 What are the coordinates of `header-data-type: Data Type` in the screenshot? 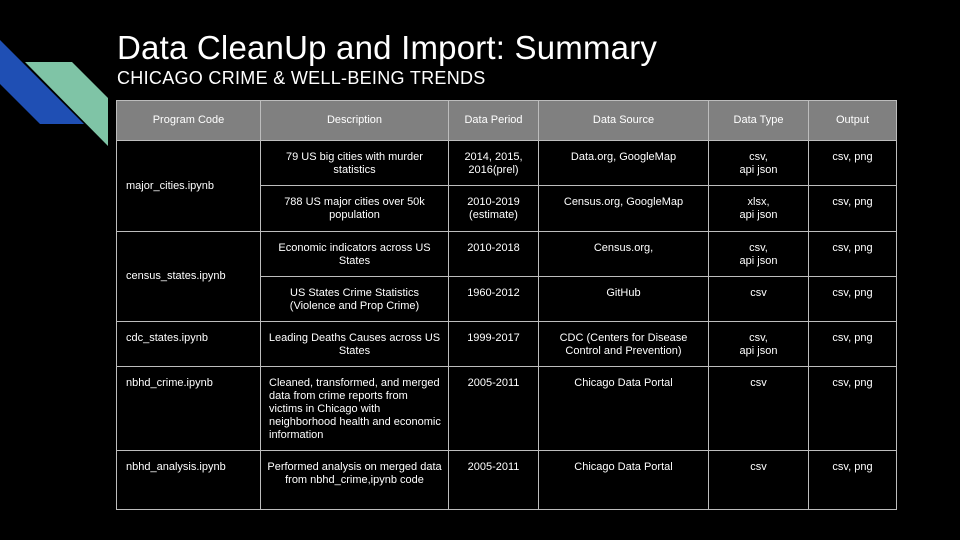 It's located at (758, 120).